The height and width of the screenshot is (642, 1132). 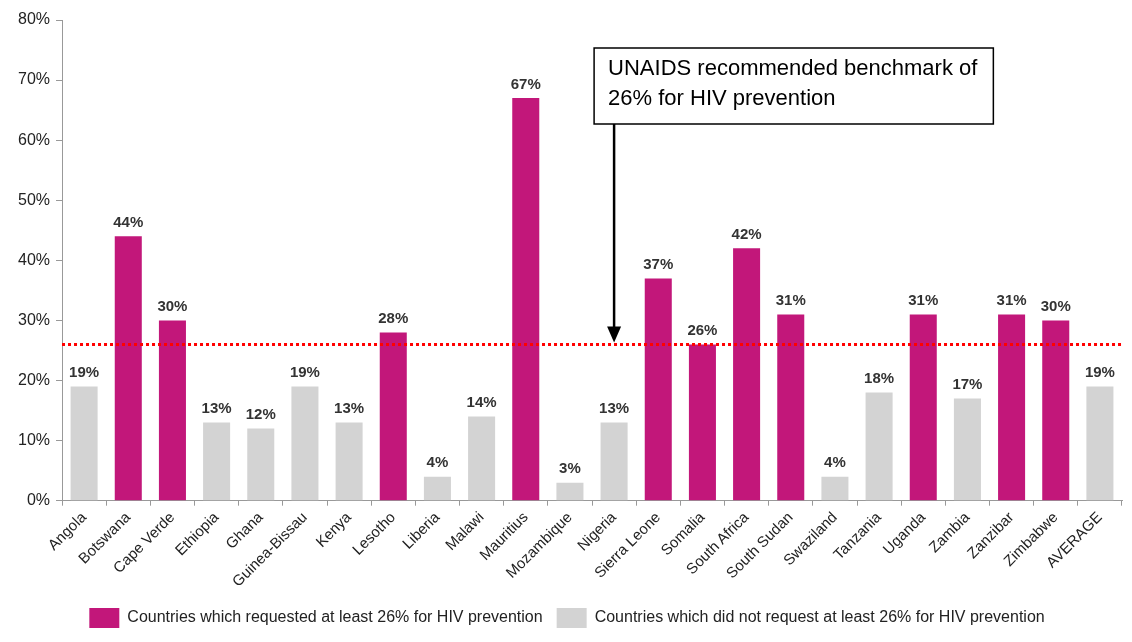 I want to click on legend-label: Countries which requested at least 26% for HIV prevention, so click(x=335, y=617).